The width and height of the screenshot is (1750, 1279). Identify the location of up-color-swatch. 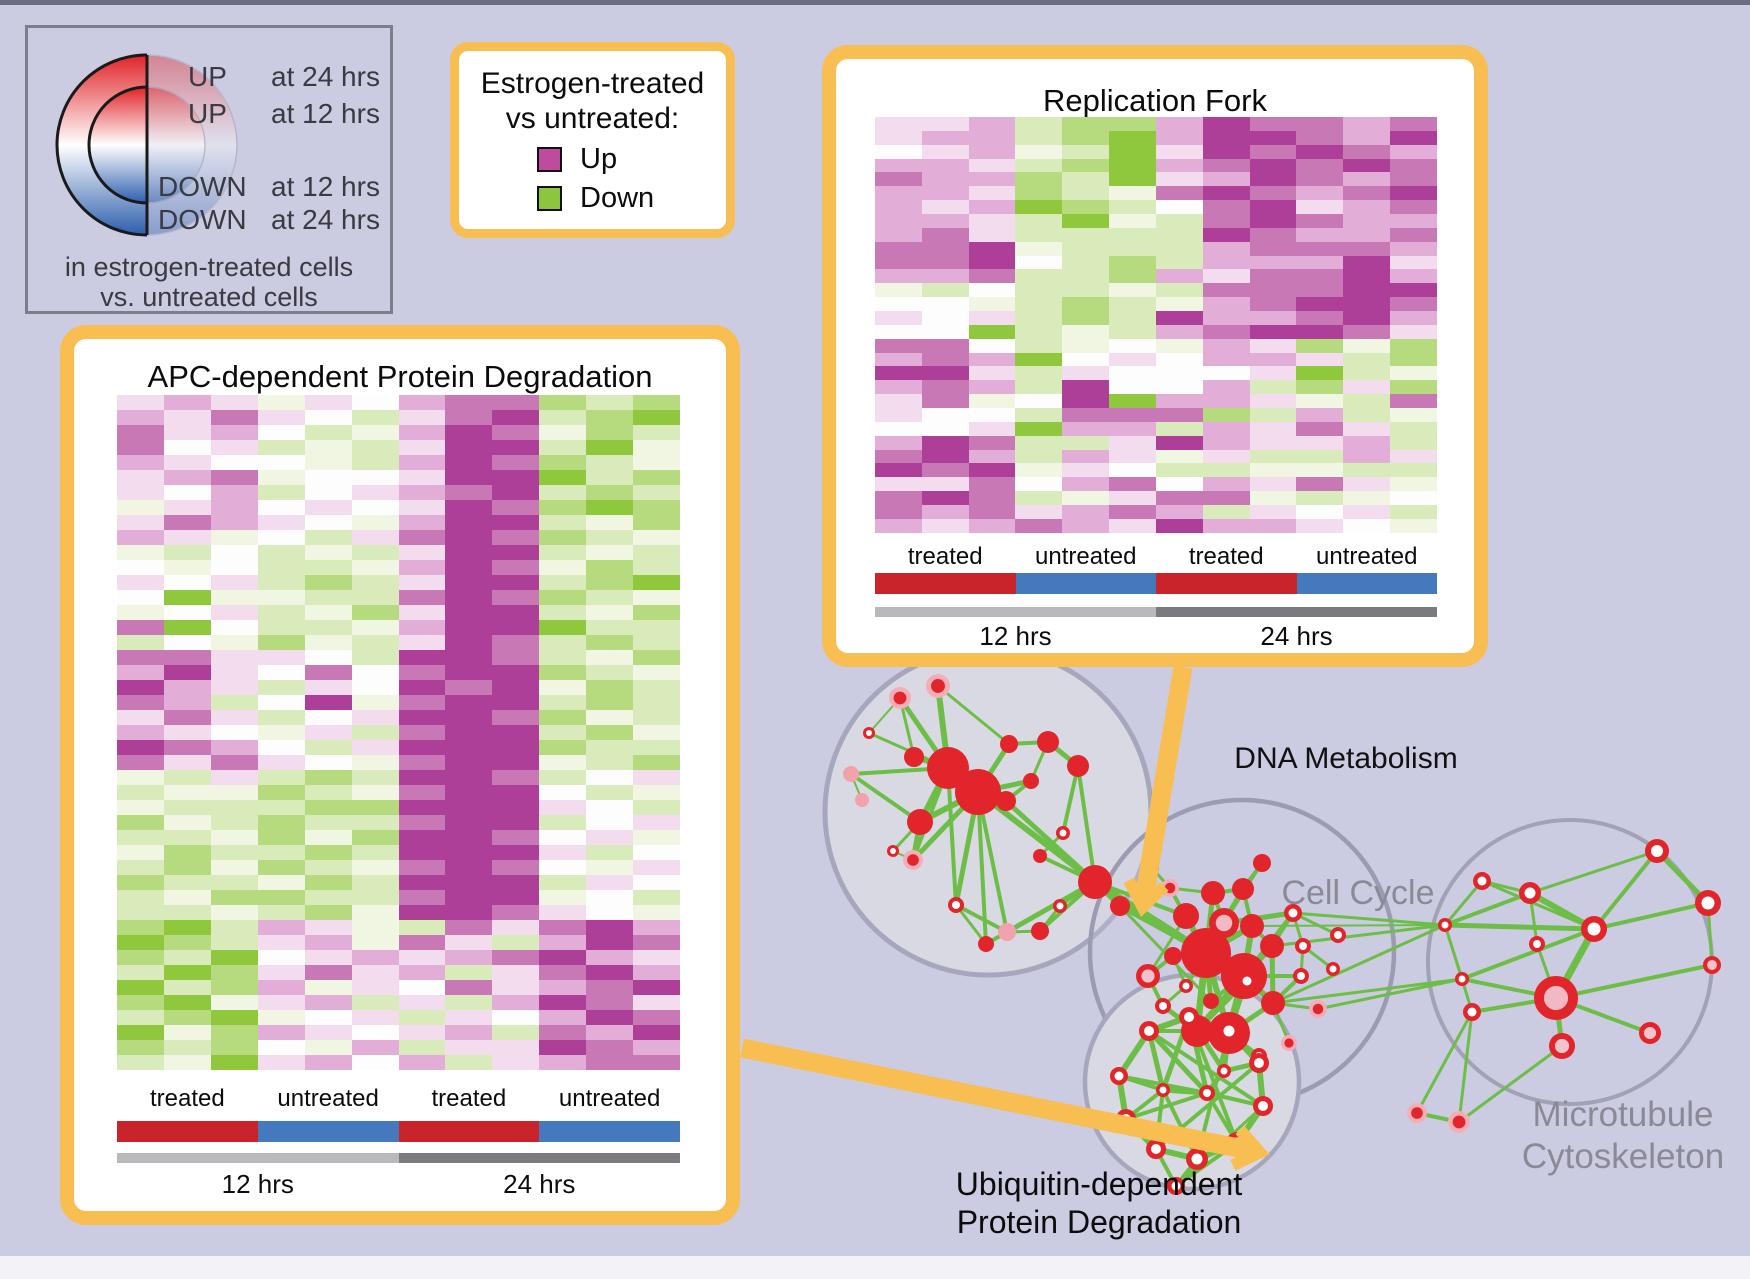
(549, 159).